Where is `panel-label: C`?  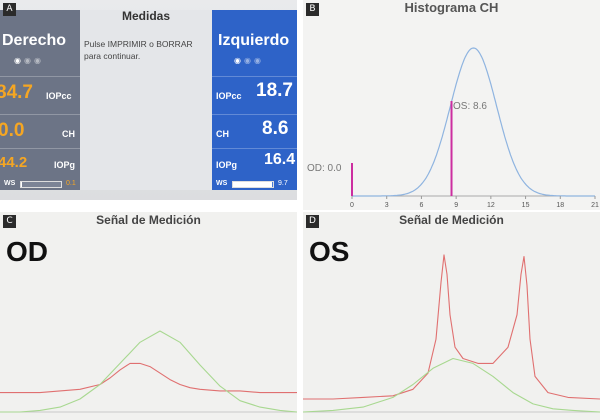
panel-label: C is located at coordinates (9, 221).